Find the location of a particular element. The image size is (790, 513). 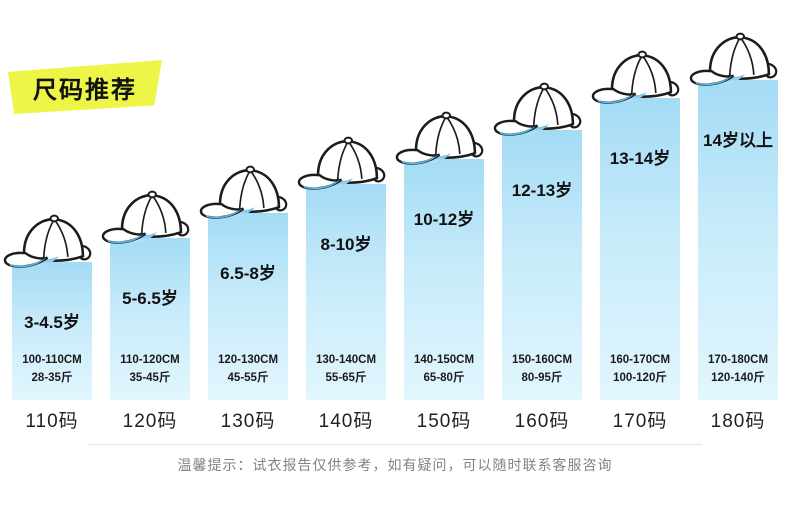

weight-range-label: 45-55斤 is located at coordinates (248, 378).